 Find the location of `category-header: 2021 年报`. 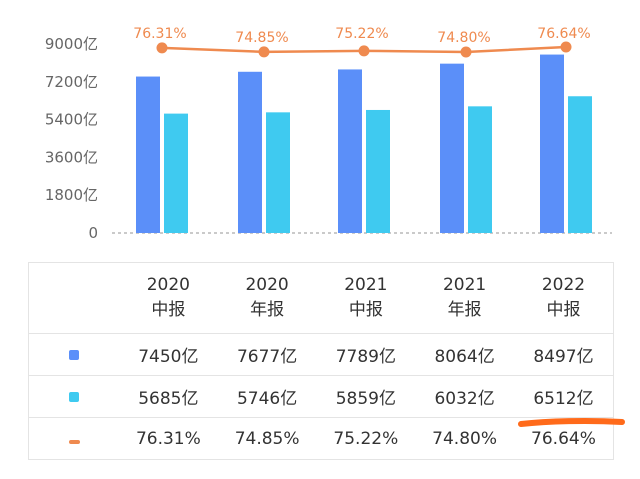

category-header: 2021 年报 is located at coordinates (464, 298).